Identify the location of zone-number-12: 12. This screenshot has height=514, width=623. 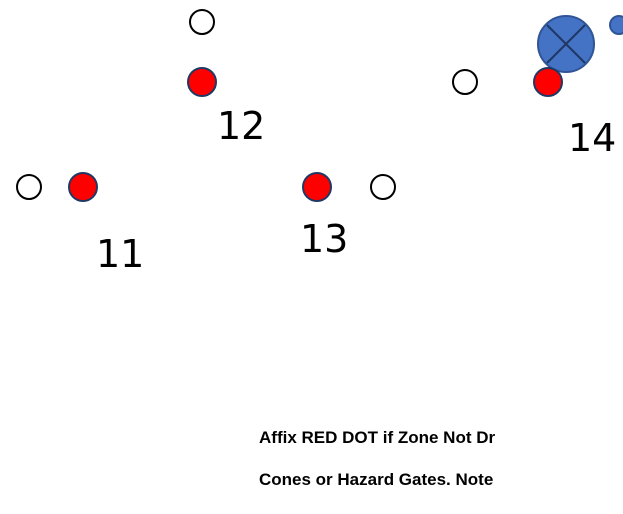
(241, 126).